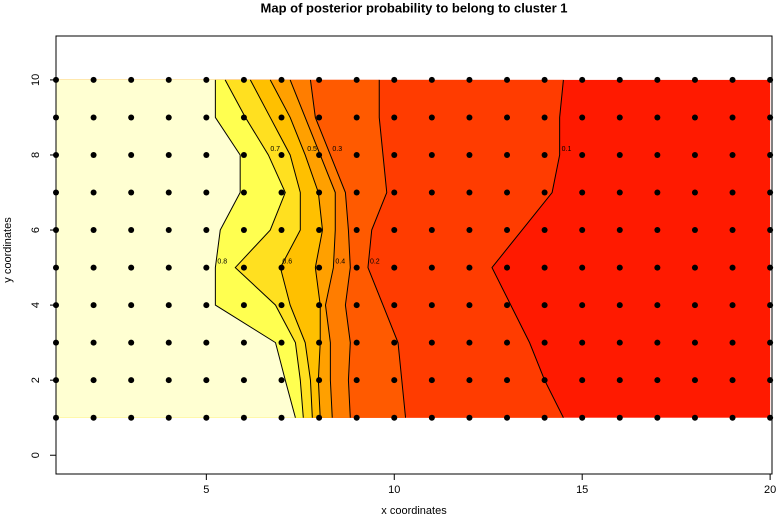 The width and height of the screenshot is (776, 518). What do you see at coordinates (222, 261) in the screenshot?
I see `contour-label: 0.8` at bounding box center [222, 261].